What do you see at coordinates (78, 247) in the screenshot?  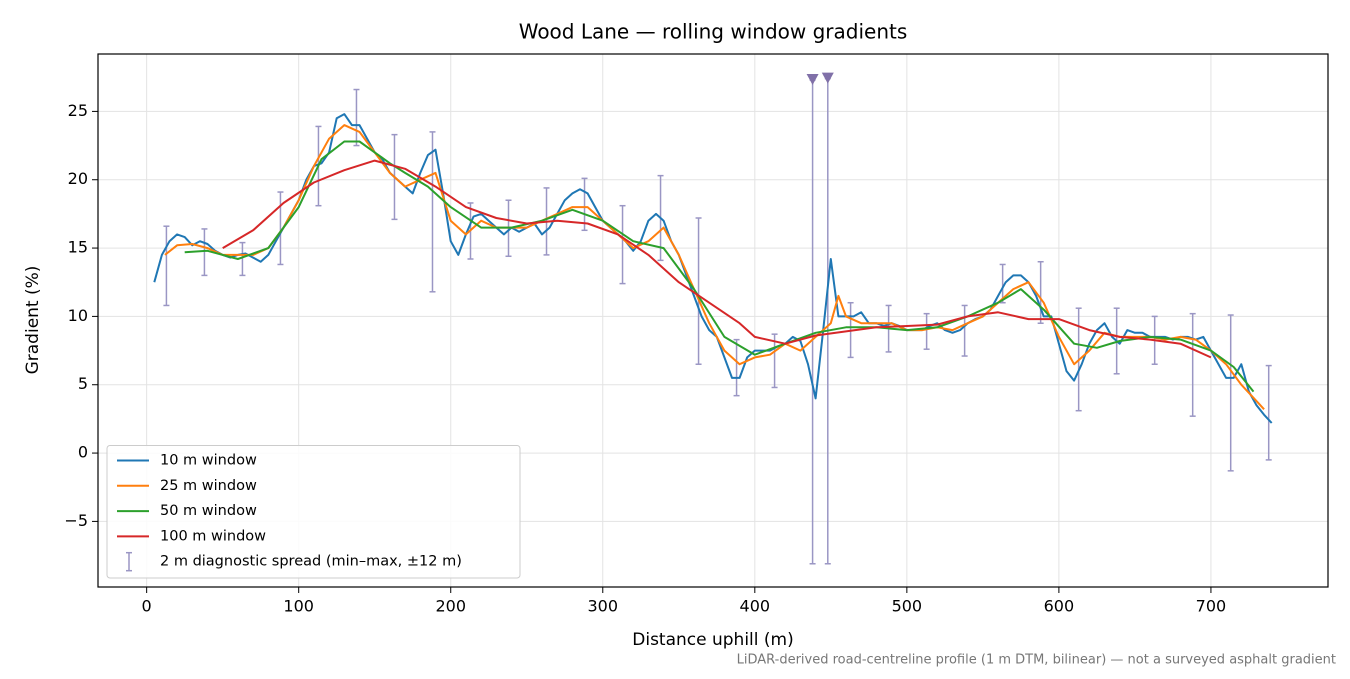 I see `y-tick-label: 15` at bounding box center [78, 247].